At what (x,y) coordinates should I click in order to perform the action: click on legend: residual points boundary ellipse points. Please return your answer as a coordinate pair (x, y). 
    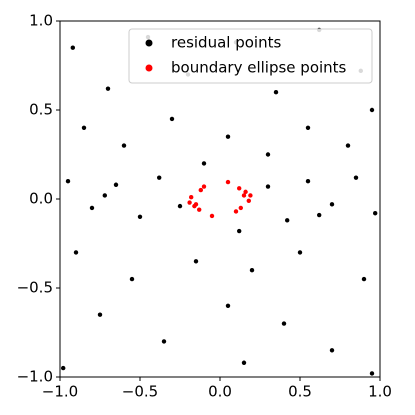
    Looking at the image, I should click on (250, 56).